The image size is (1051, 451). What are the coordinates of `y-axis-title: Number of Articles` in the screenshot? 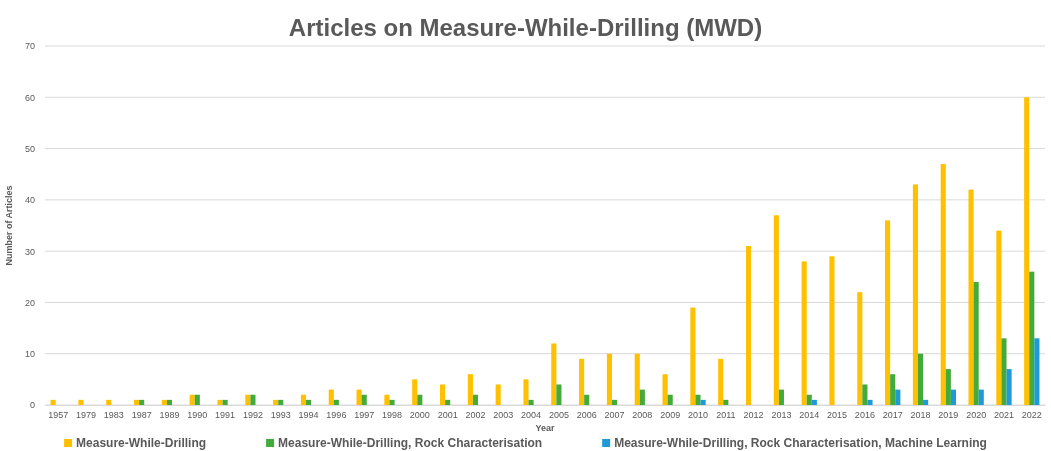 It's located at (9, 225).